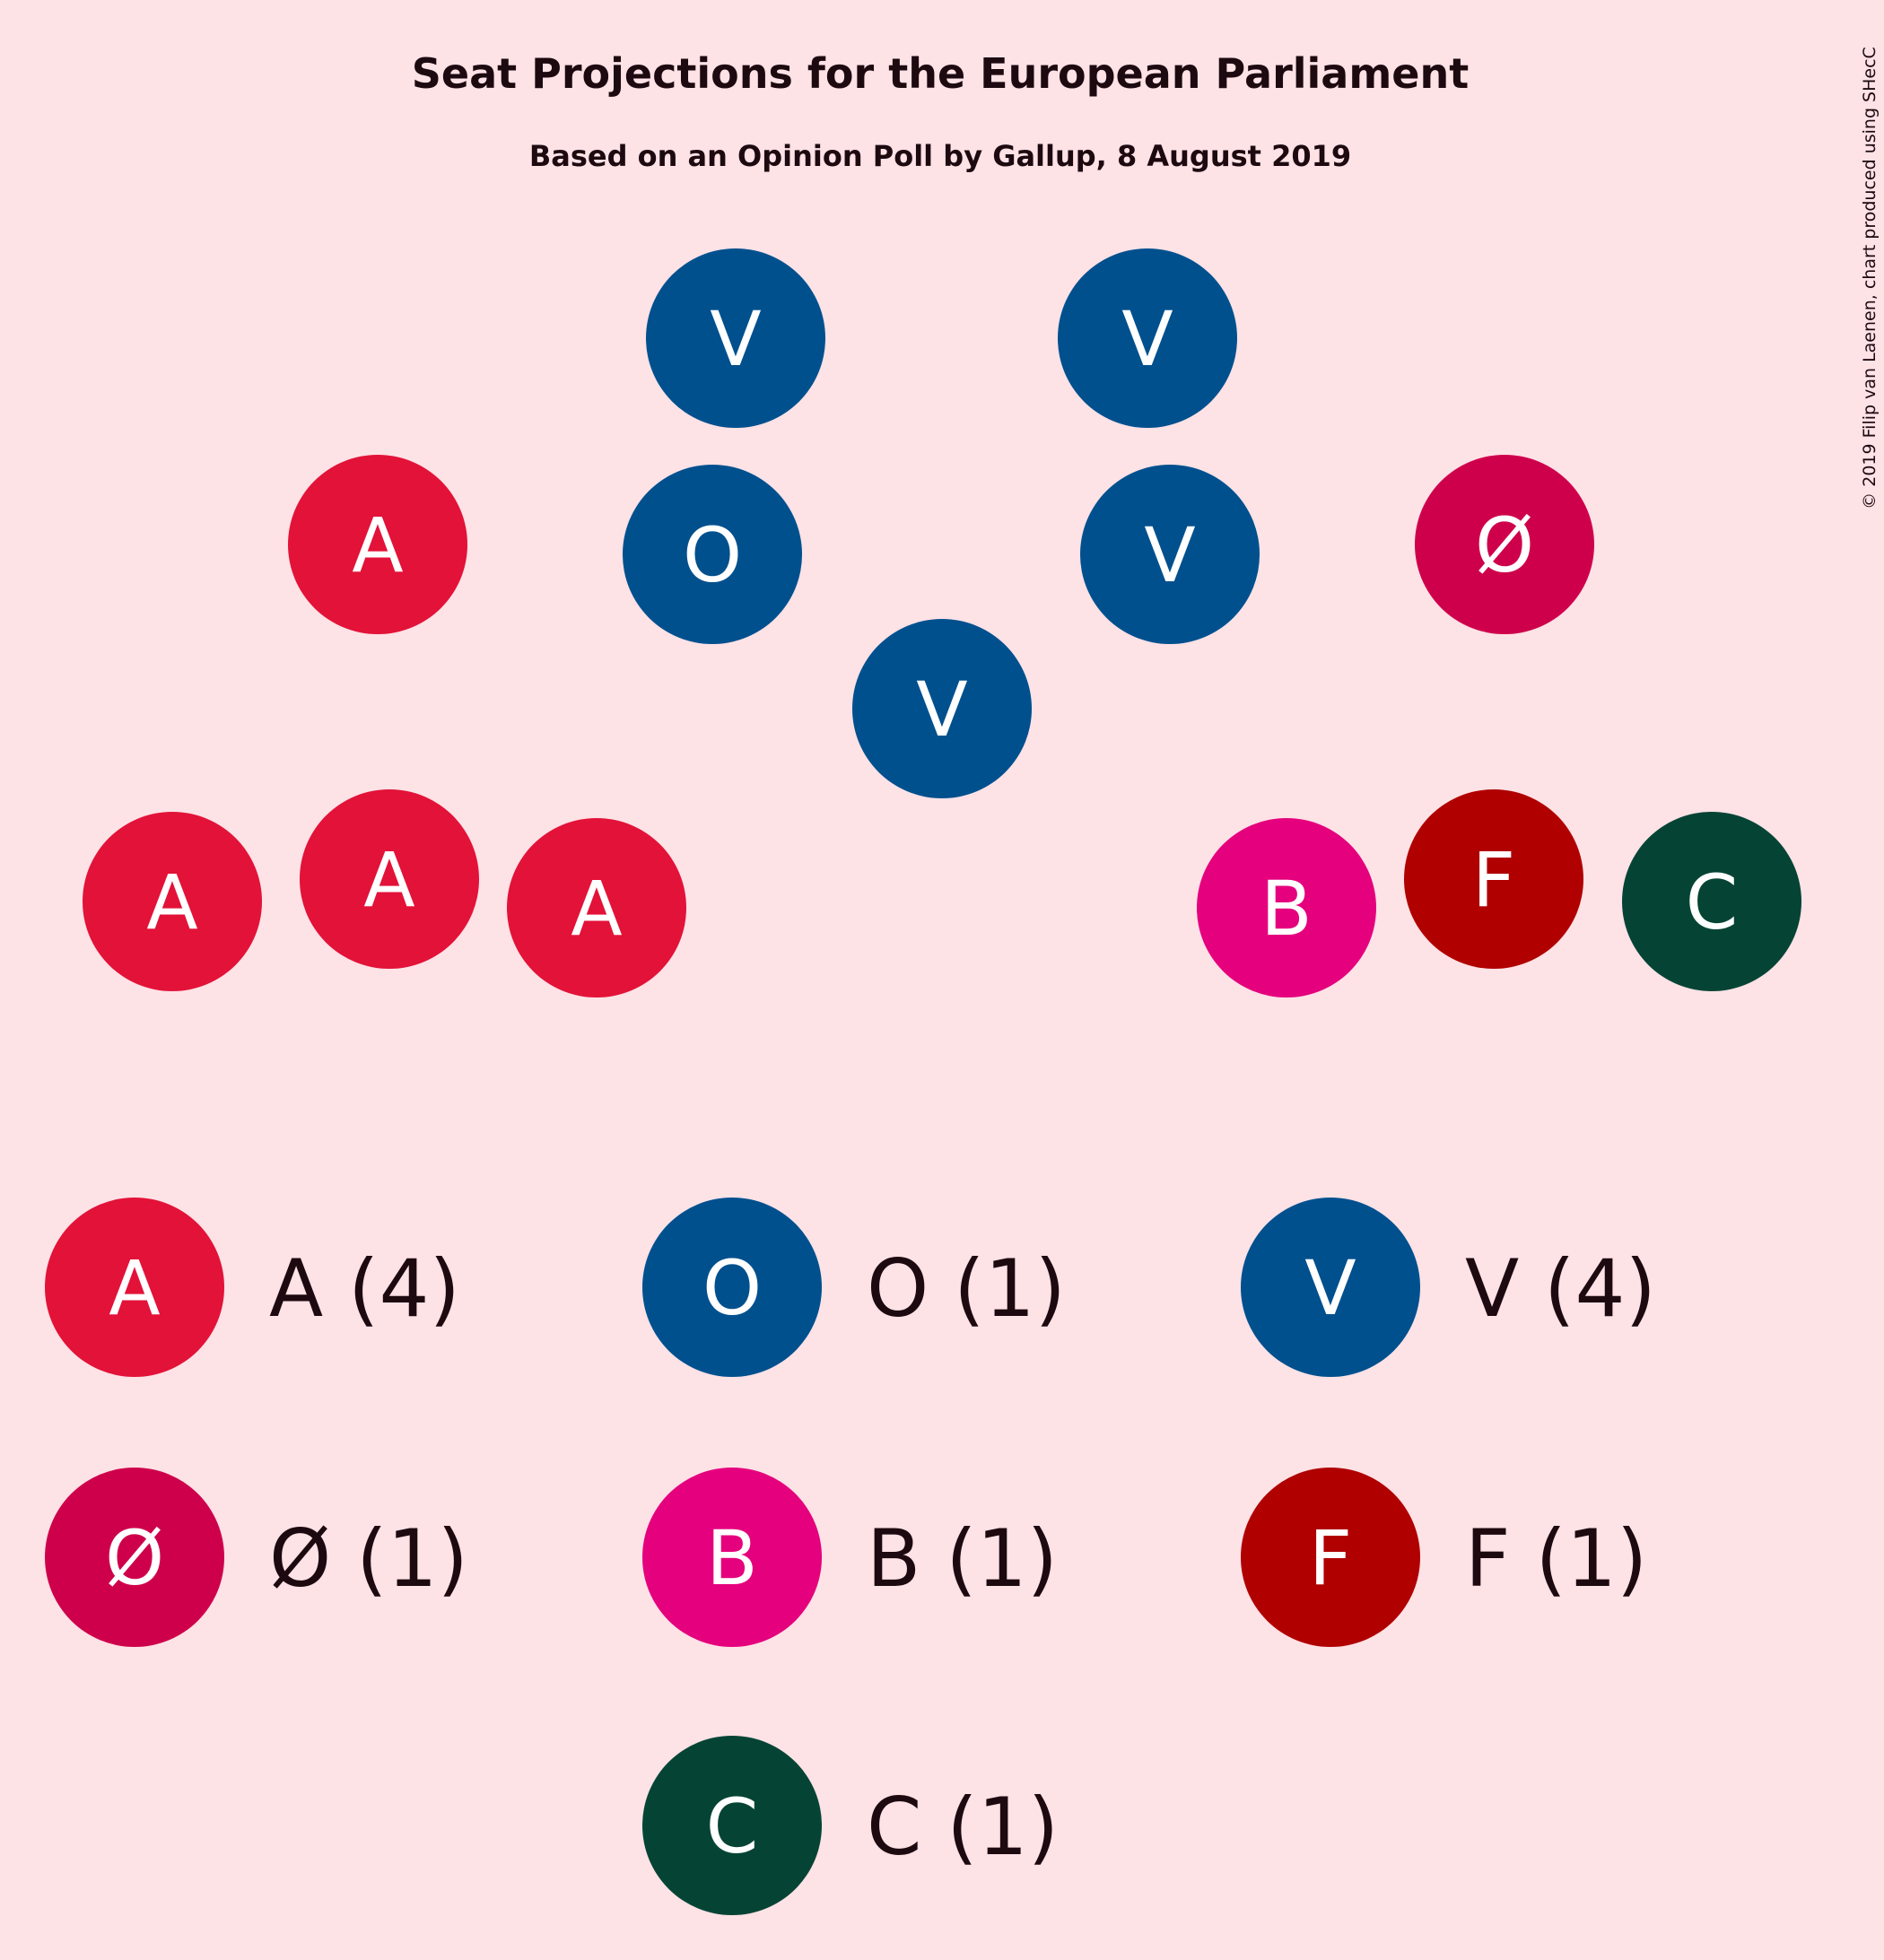 Image resolution: width=1884 pixels, height=1960 pixels. Describe the element at coordinates (1448, 1287) in the screenshot. I see `legend-item-v: V V (4)` at that location.